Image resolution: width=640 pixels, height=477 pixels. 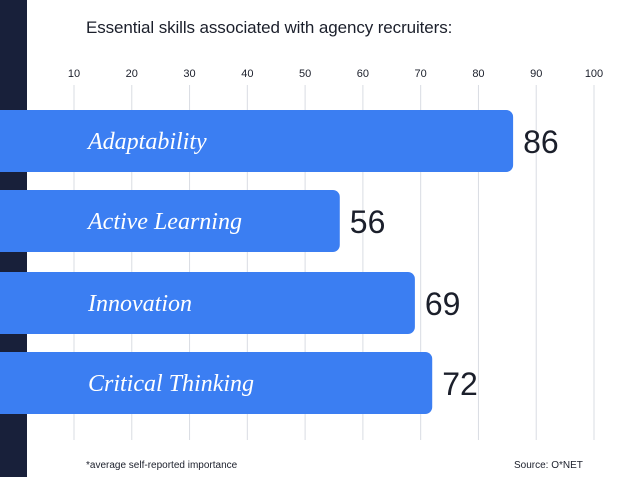 I want to click on bar-category-label: Critical Thinking, so click(x=171, y=384).